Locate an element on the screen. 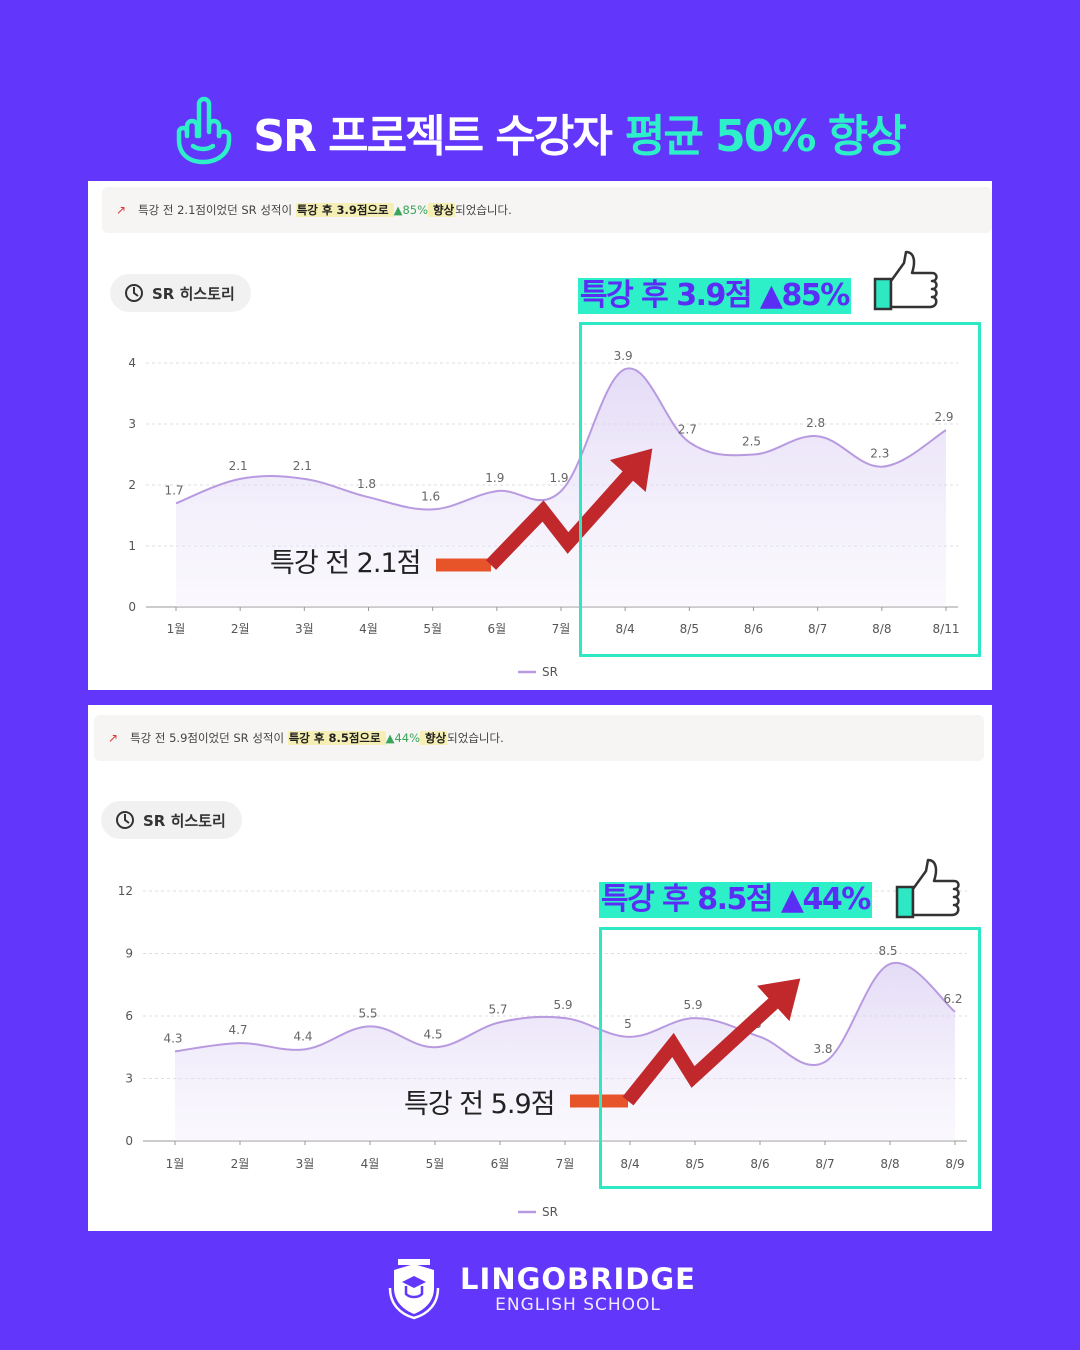 This screenshot has width=1080, height=1350. y-tick-label: 9 is located at coordinates (129, 954).